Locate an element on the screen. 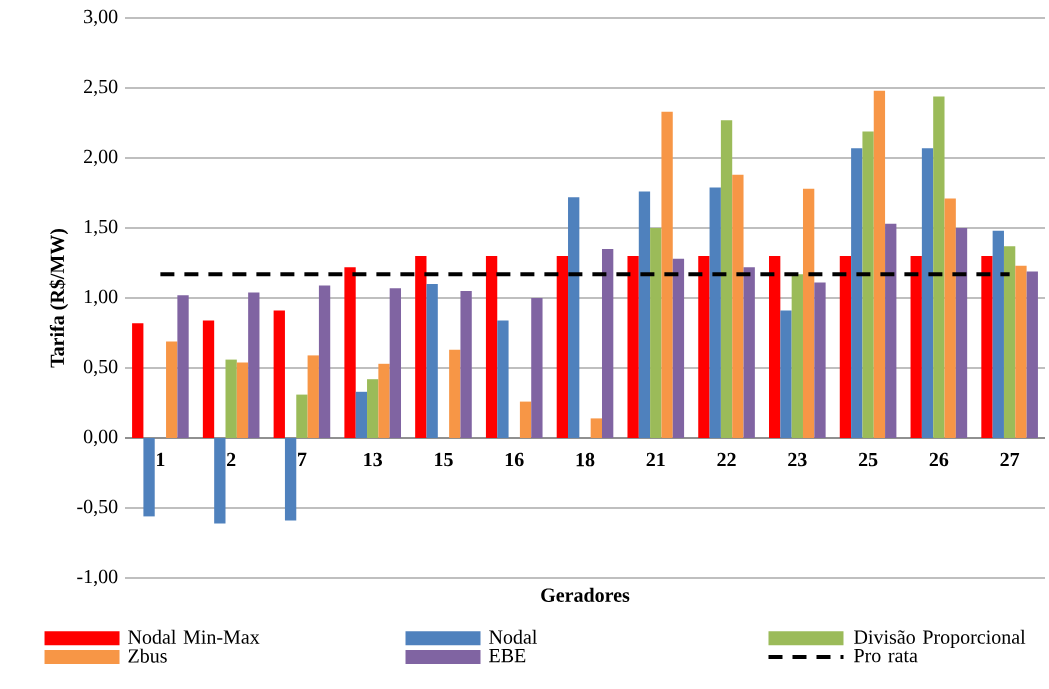  y-axis-title: Tarifa (R$/MW) is located at coordinates (59, 298).